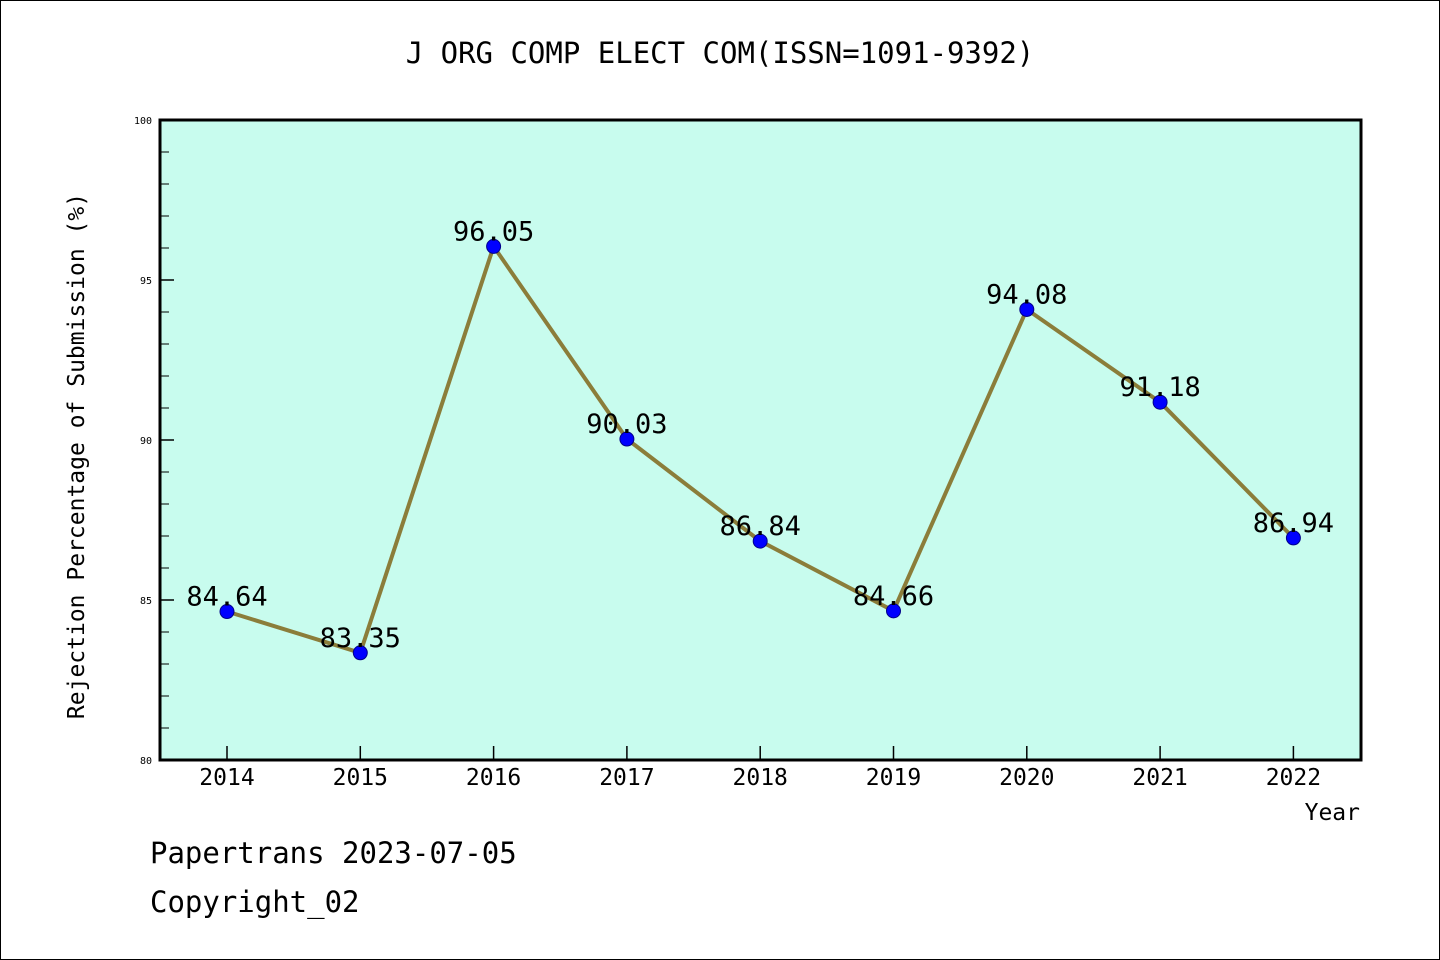  What do you see at coordinates (226, 778) in the screenshot?
I see `x-tick-label: 2014` at bounding box center [226, 778].